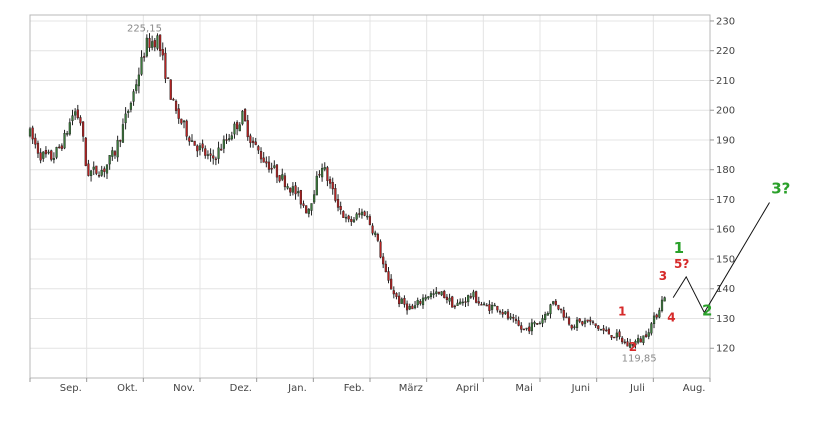  I want to click on y-tick-label: 120, so click(725, 349).